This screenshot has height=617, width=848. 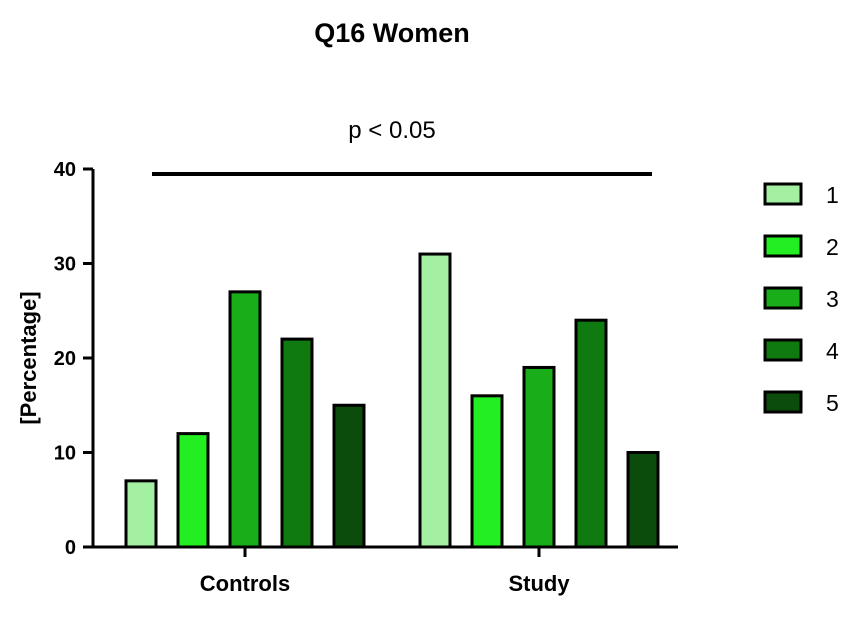 I want to click on legend-label: 4, so click(x=832, y=351).